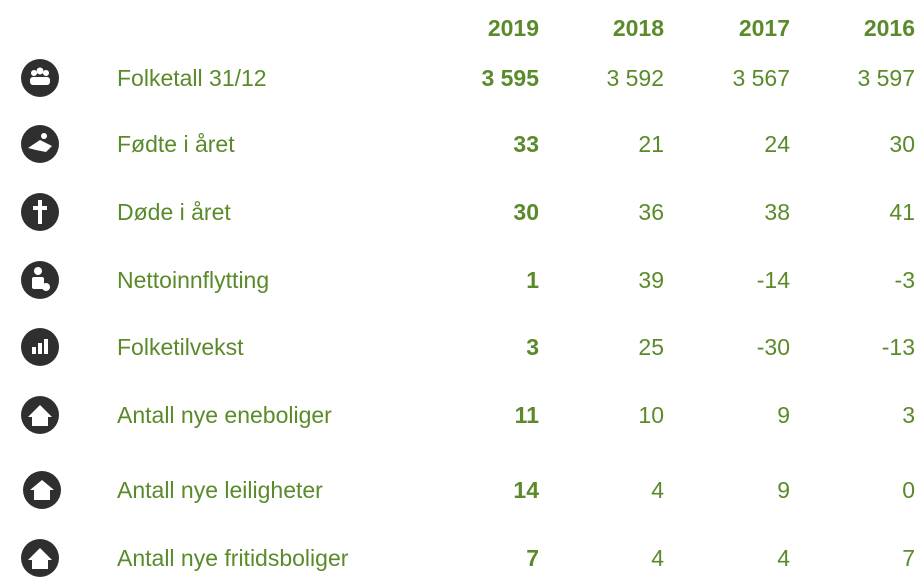 The width and height of the screenshot is (919, 580). Describe the element at coordinates (761, 78) in the screenshot. I see `cell-value: 3 567` at that location.